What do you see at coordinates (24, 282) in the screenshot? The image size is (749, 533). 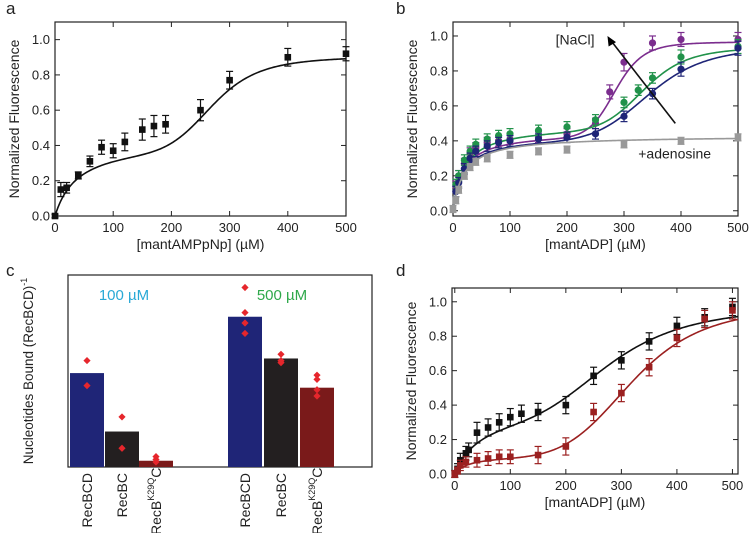 I see `y-axis-label-superscript: -1` at bounding box center [24, 282].